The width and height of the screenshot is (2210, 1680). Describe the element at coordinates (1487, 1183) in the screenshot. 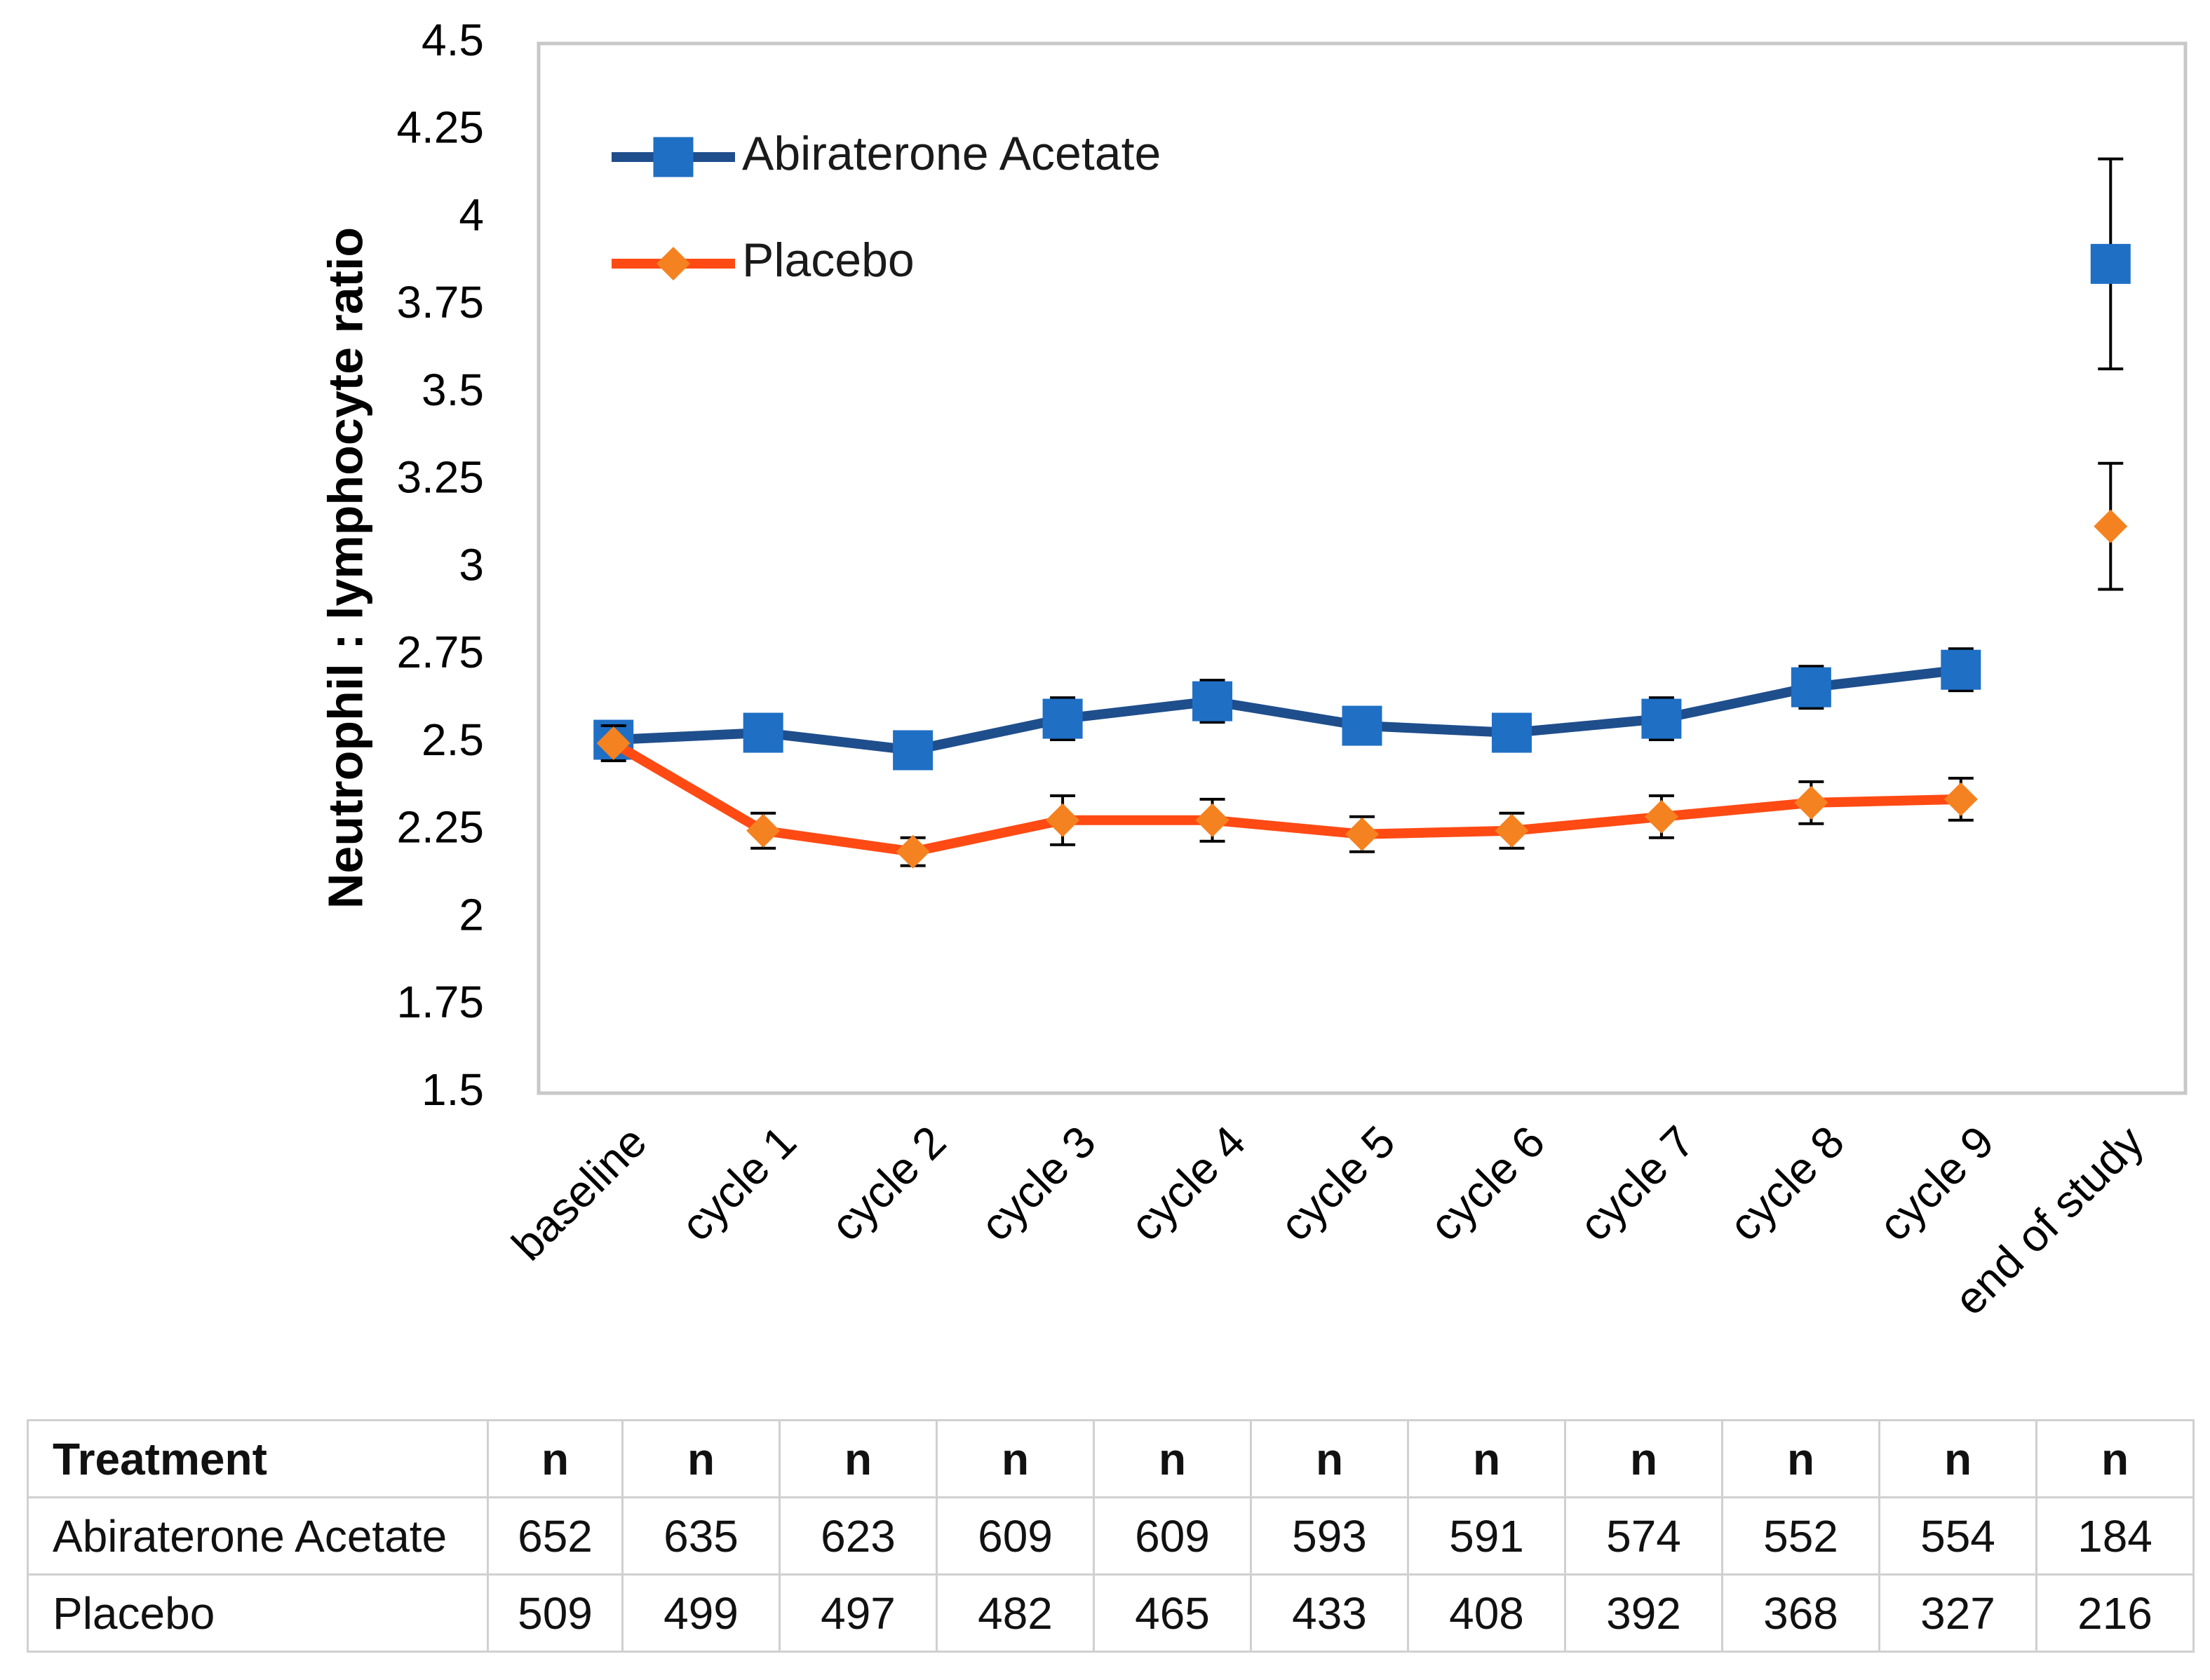

I see `x-tick-label: cycle 6` at that location.